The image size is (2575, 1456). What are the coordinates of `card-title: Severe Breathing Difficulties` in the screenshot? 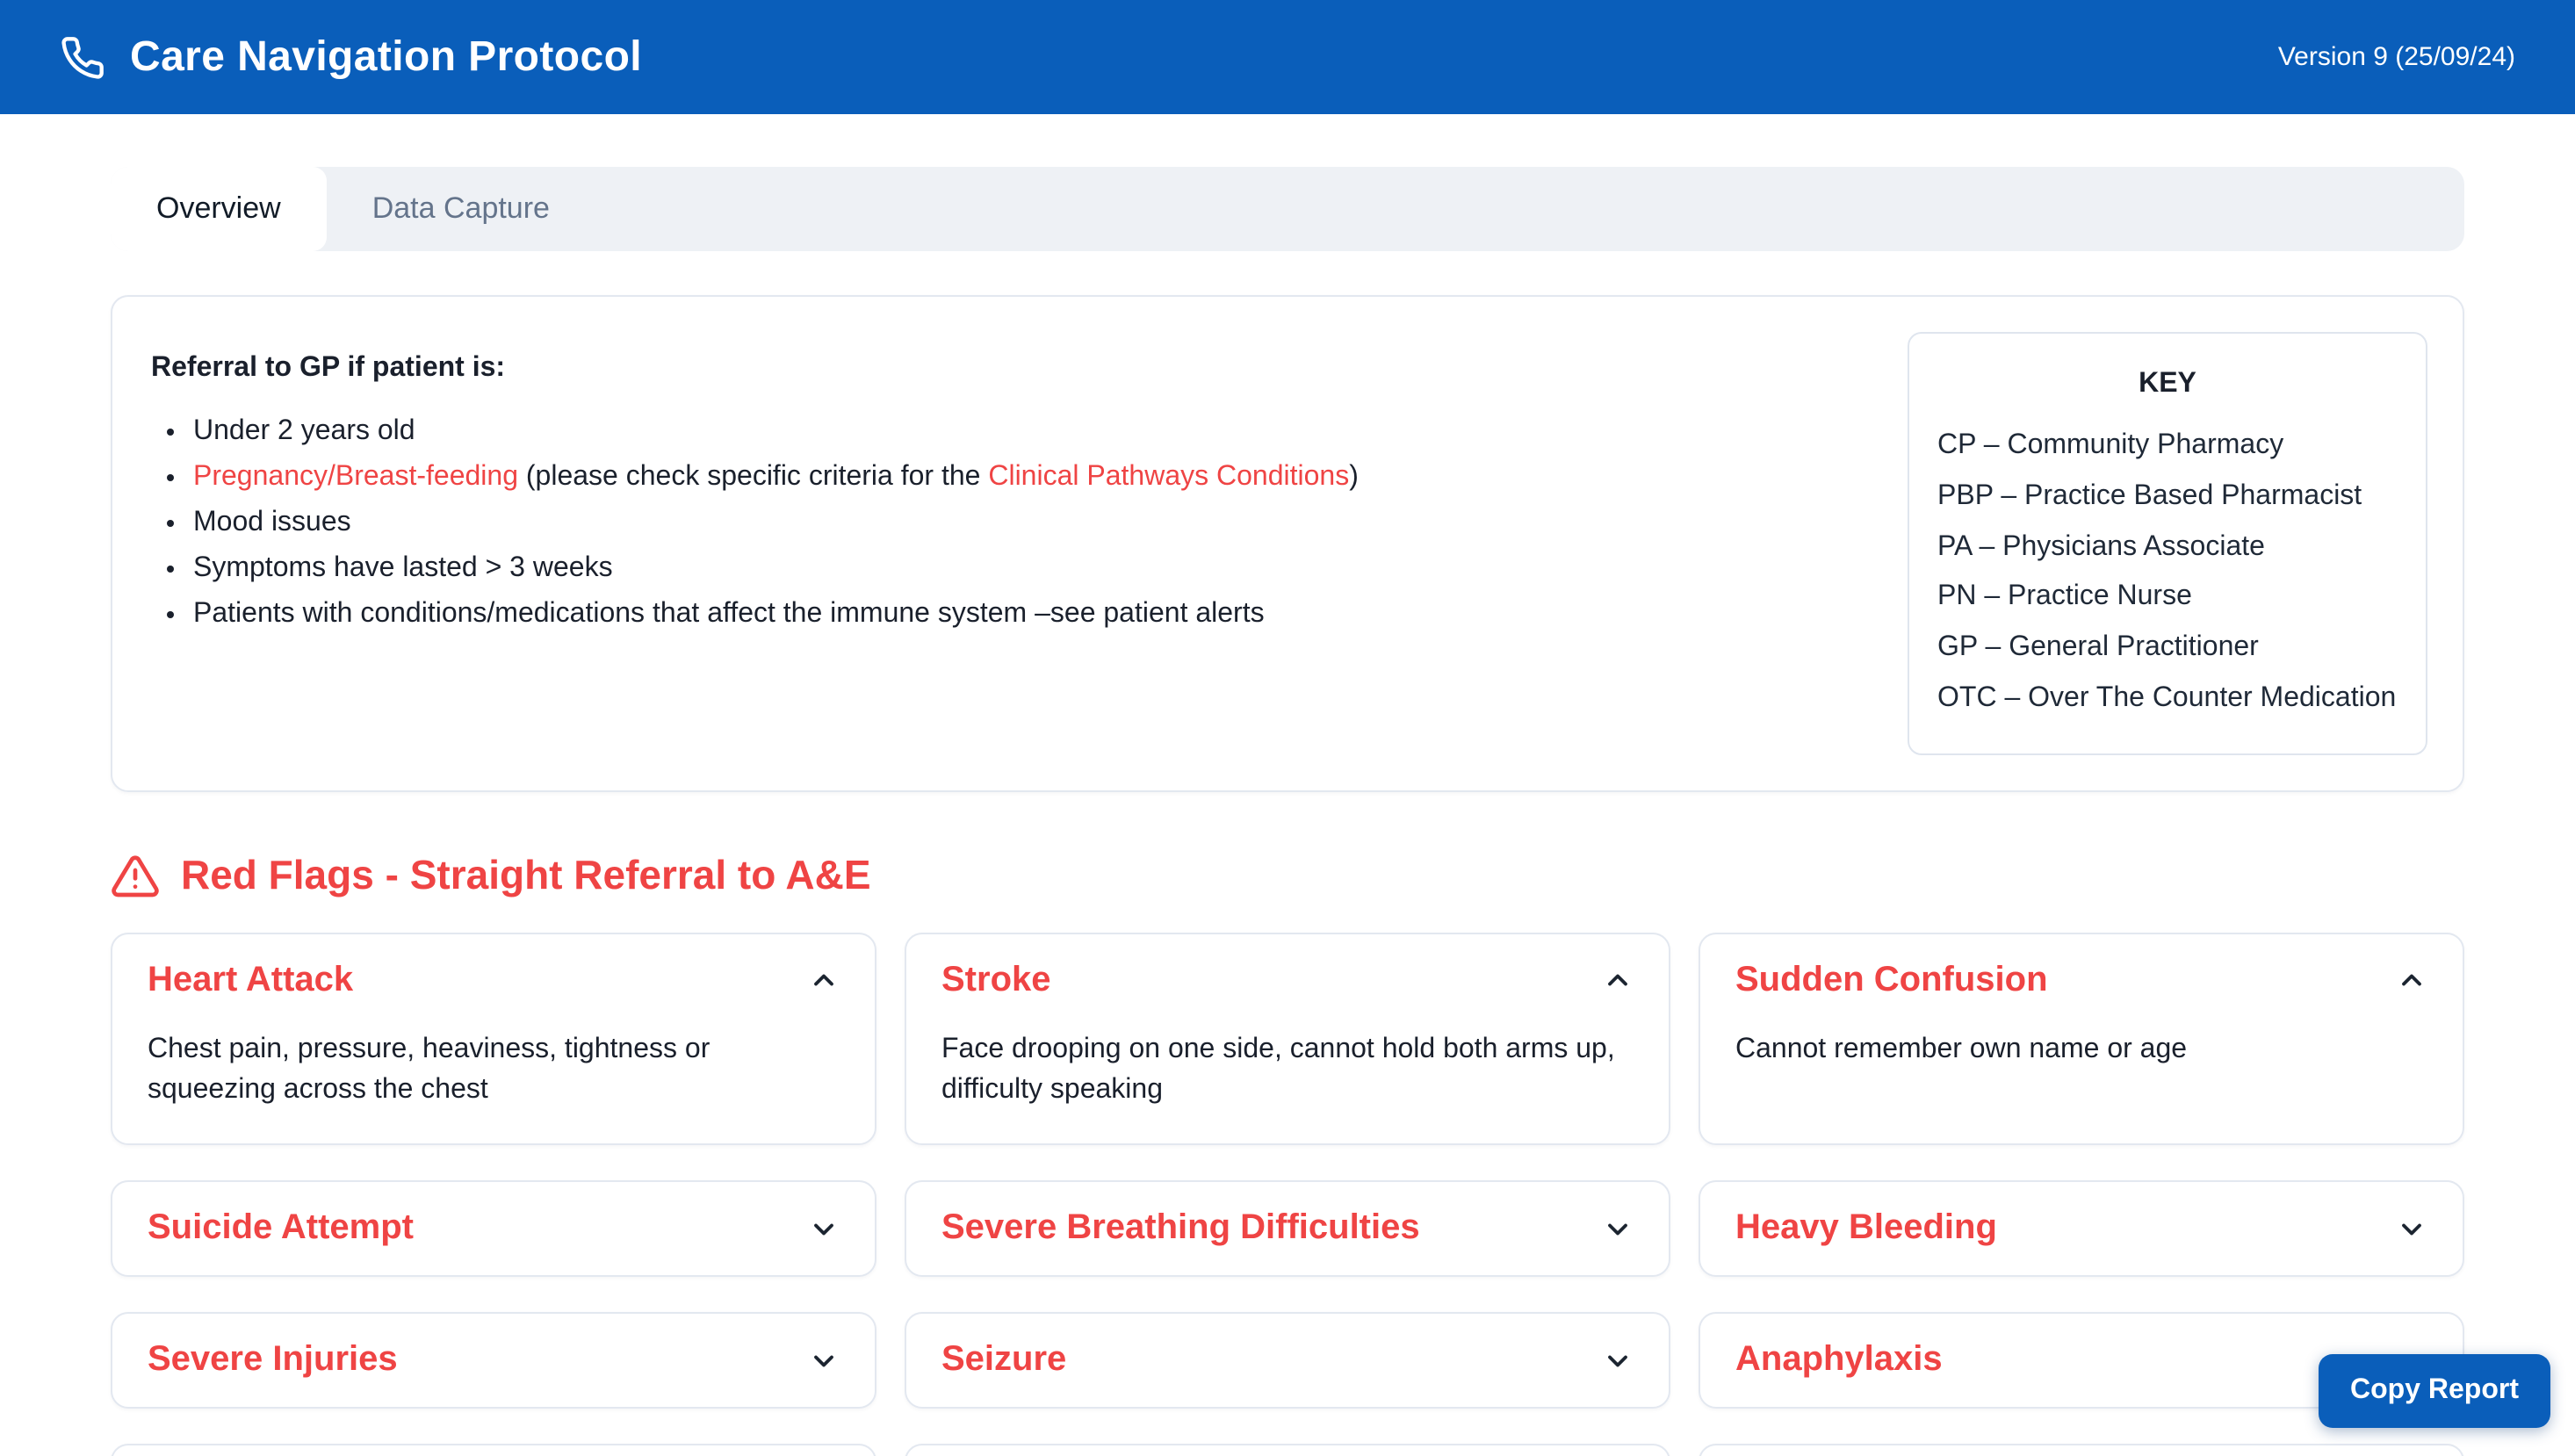 It's located at (1181, 1228).